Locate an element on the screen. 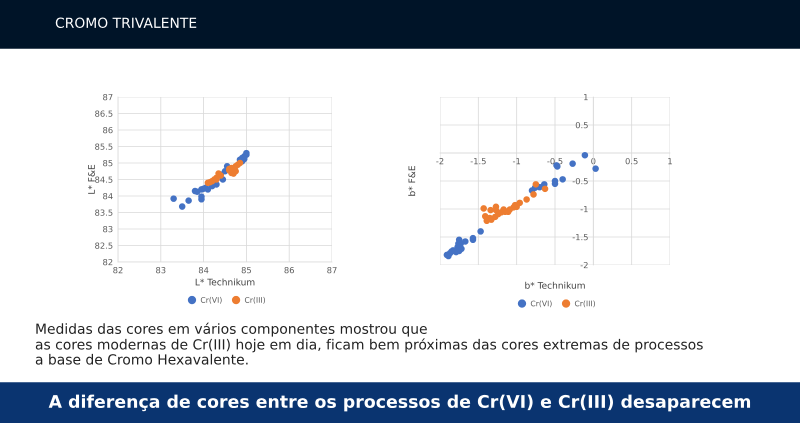 This screenshot has height=423, width=800. y-tick-label: -2 is located at coordinates (584, 265).